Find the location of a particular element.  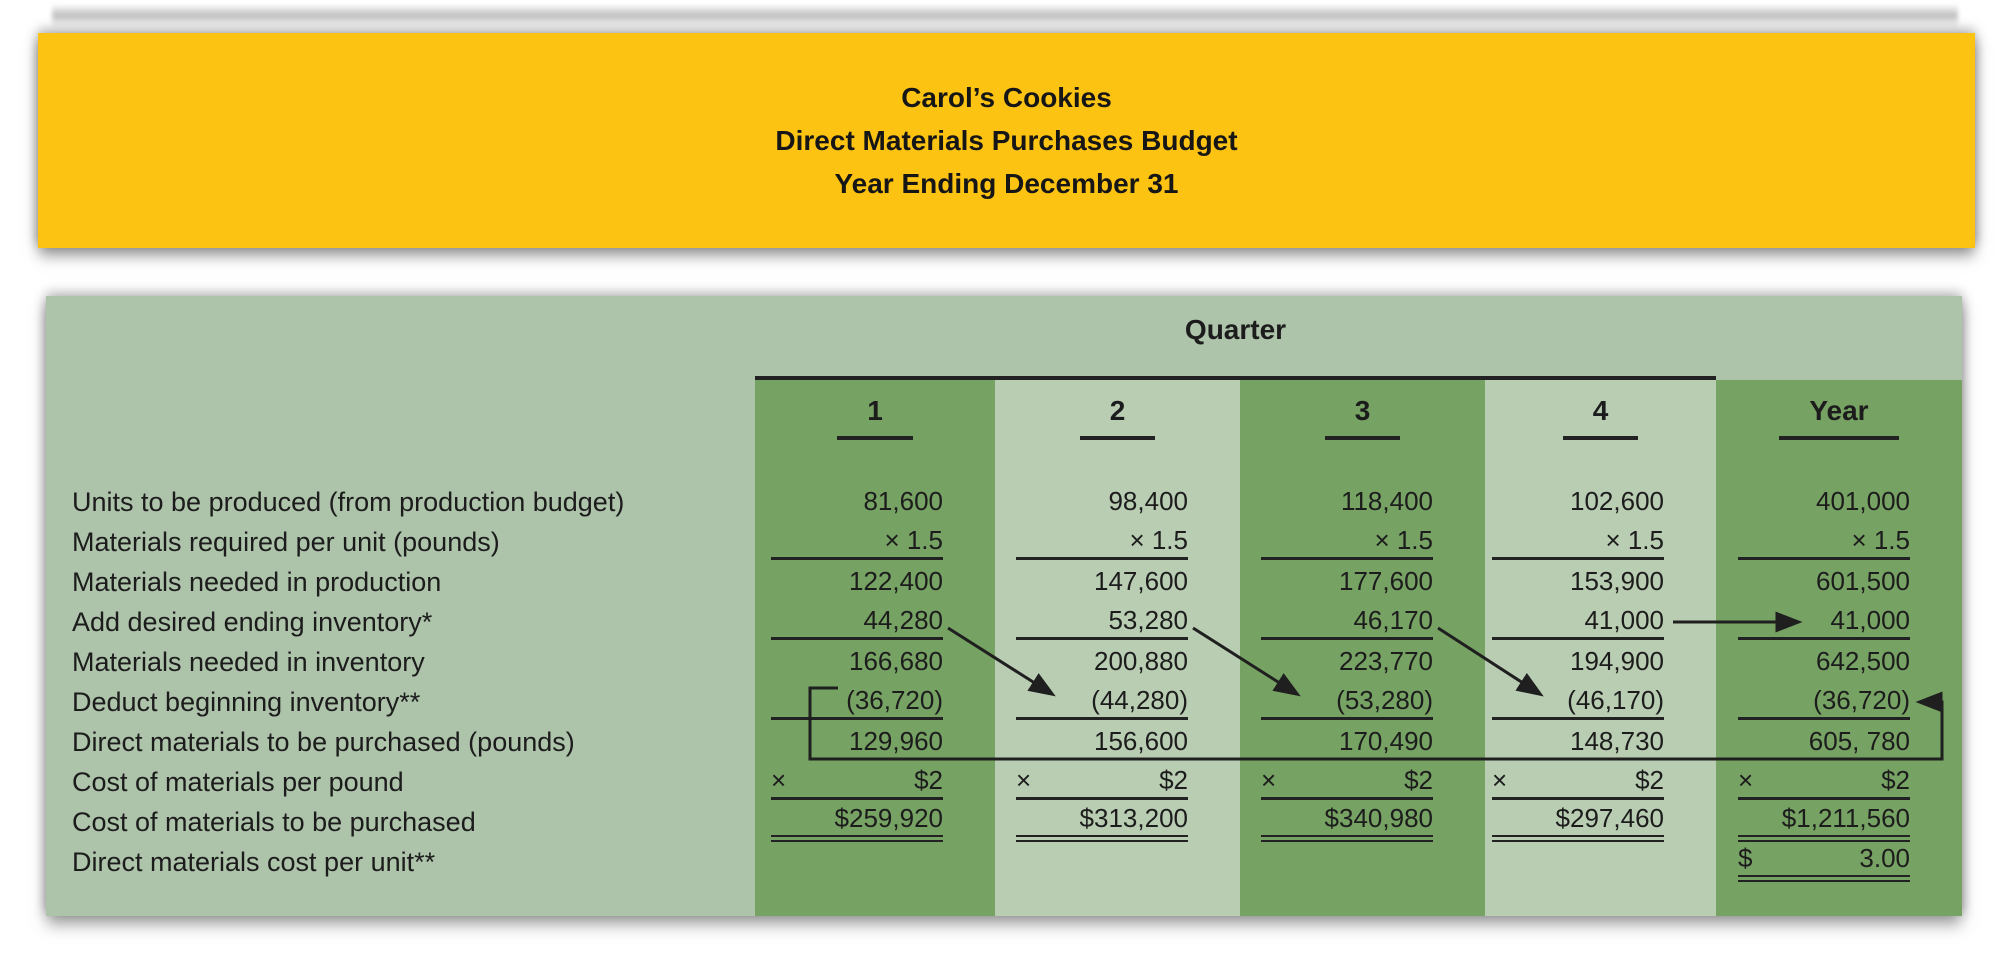

row-label: Cost of materials per pound is located at coordinates (238, 782).